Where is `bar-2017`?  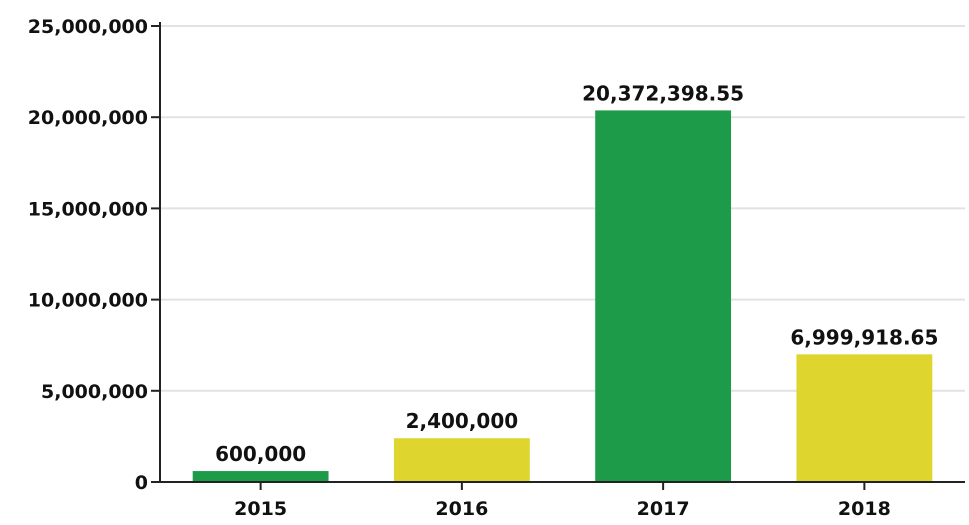
bar-2017 is located at coordinates (663, 296).